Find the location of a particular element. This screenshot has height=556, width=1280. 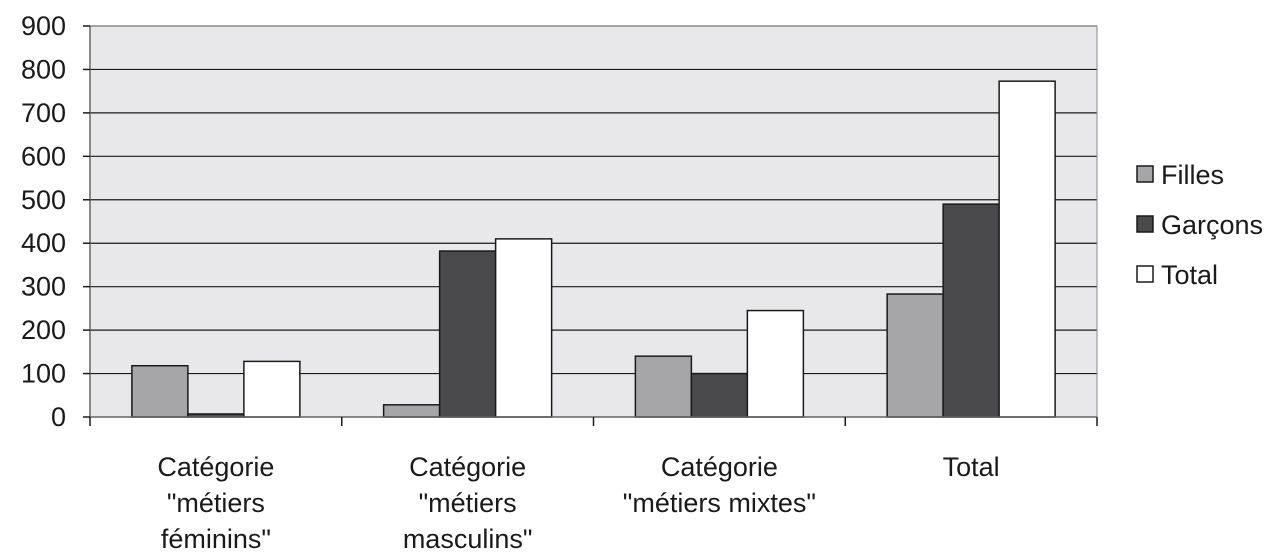

y-tick-label: 600 is located at coordinates (43, 156).